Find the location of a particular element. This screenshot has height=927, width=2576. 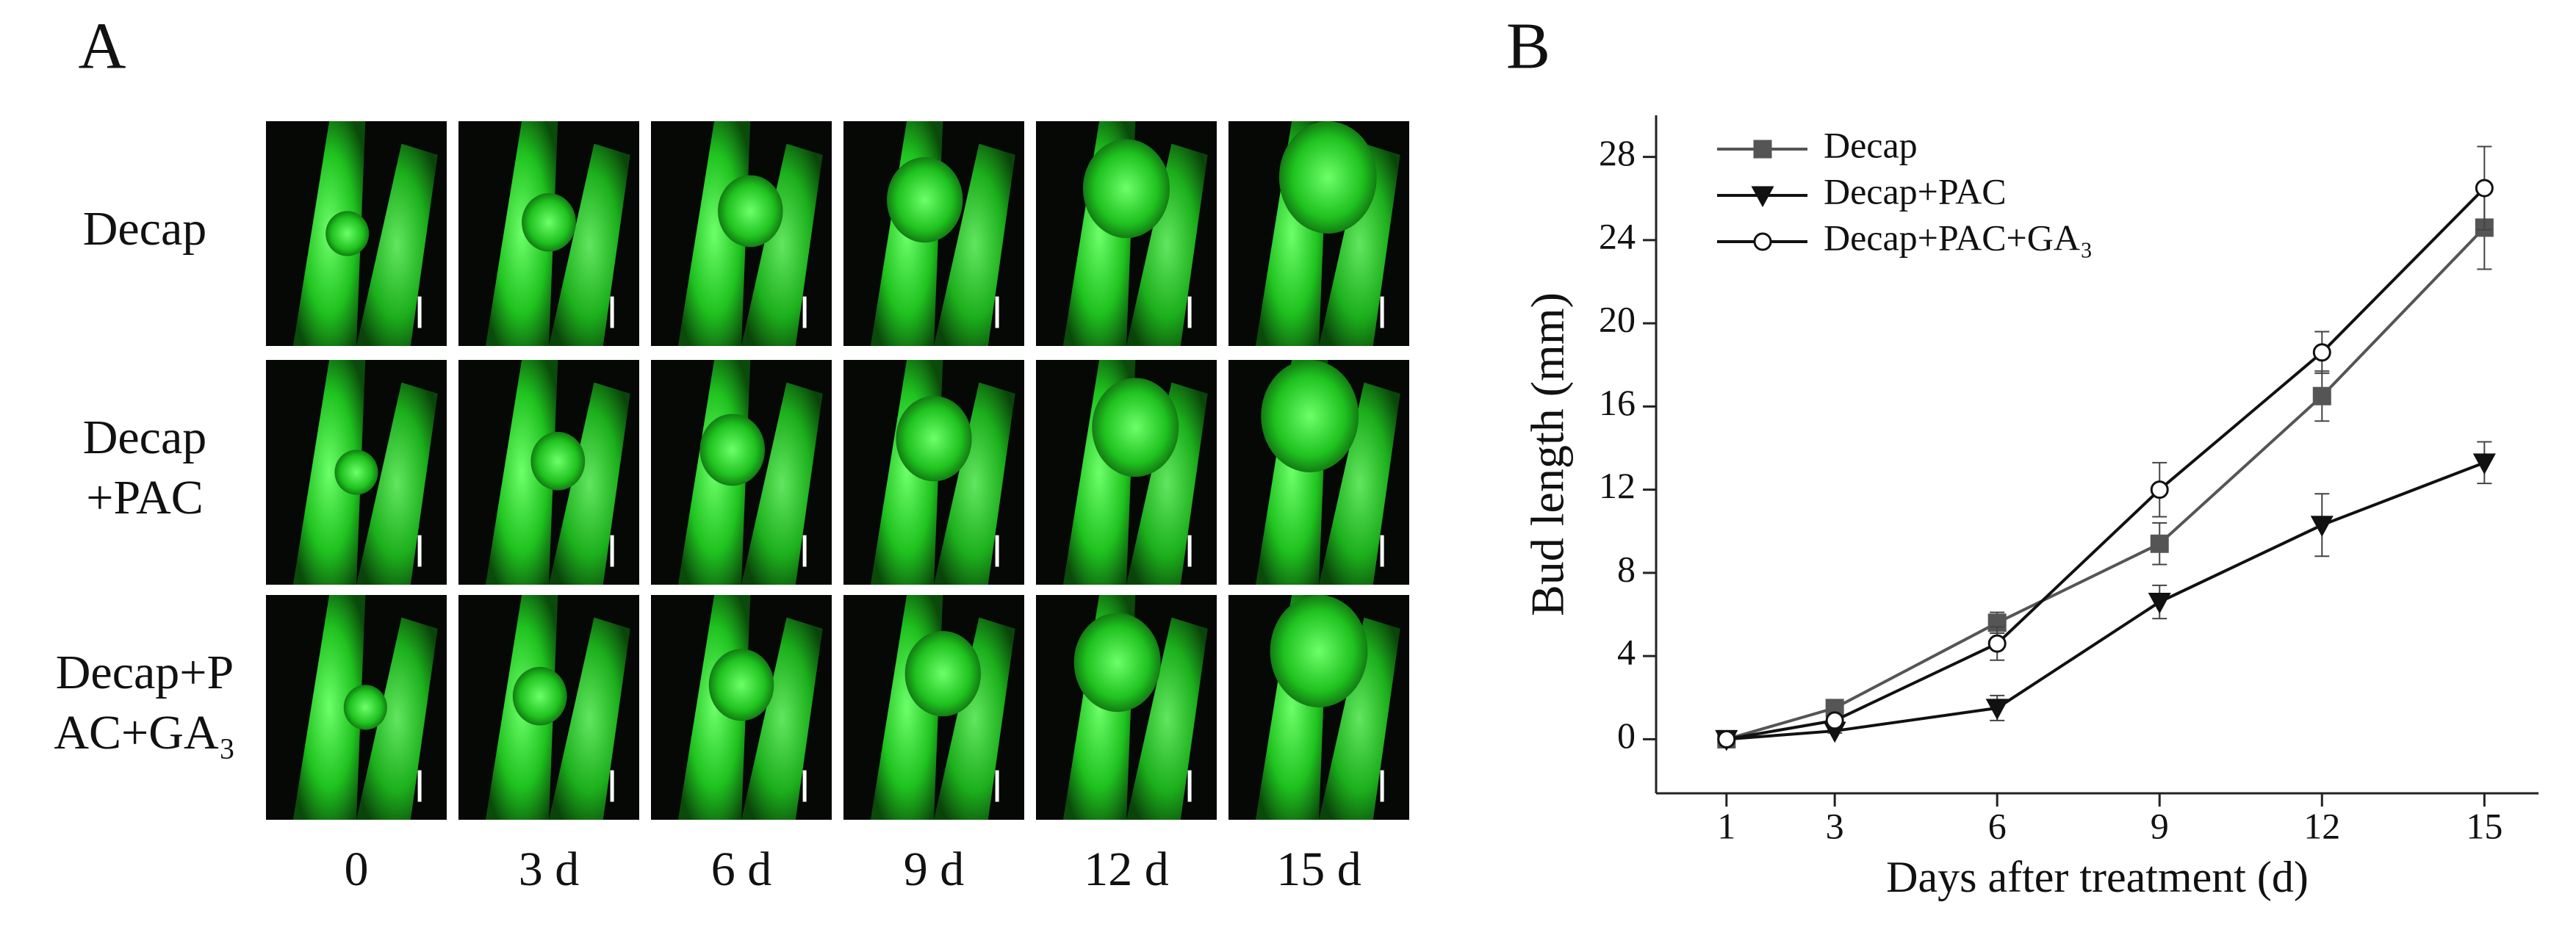

panel-label: A is located at coordinates (102, 47).